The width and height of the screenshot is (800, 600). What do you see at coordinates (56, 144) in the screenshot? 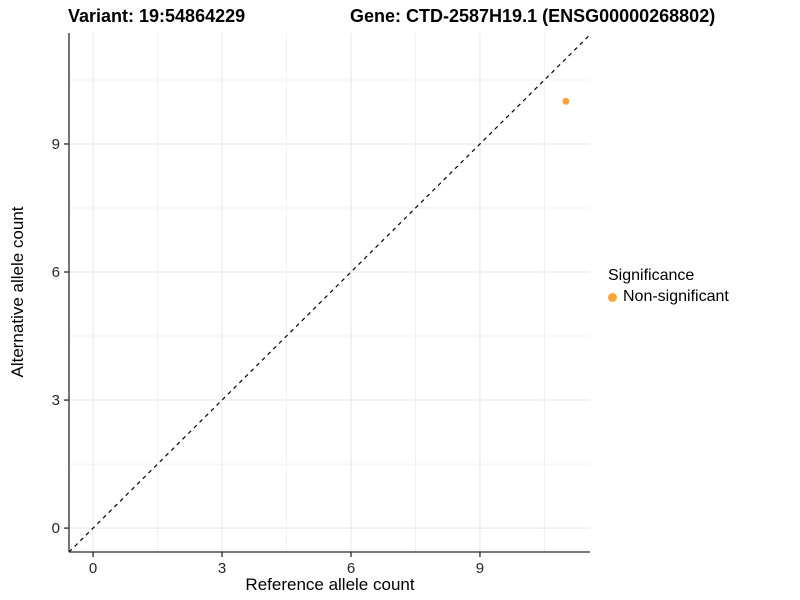
I see `y-tick-label: 9` at bounding box center [56, 144].